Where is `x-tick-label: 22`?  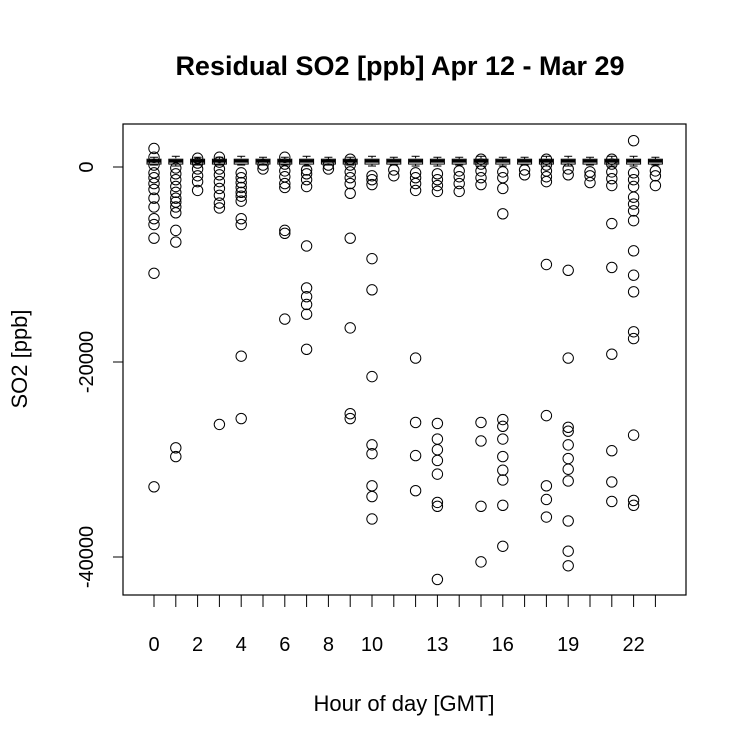 x-tick-label: 22 is located at coordinates (633, 645).